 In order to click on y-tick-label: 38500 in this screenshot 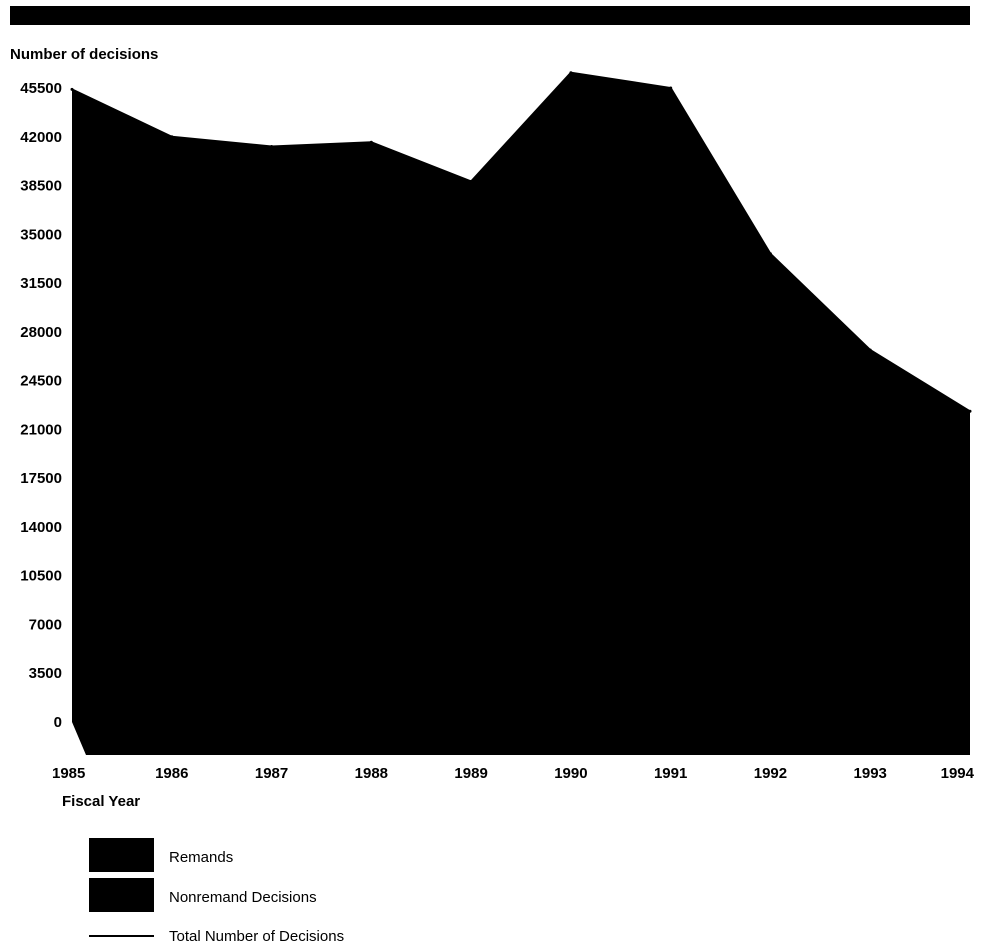, I will do `click(41, 186)`.